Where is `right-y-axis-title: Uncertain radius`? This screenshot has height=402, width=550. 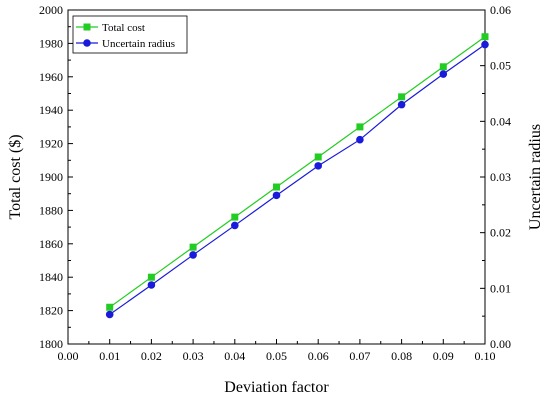 right-y-axis-title: Uncertain radius is located at coordinates (535, 177).